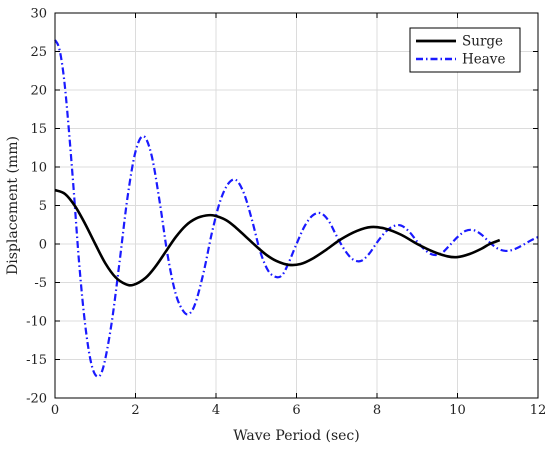 The height and width of the screenshot is (451, 550). What do you see at coordinates (43, 245) in the screenshot?
I see `y-tick-label: 0` at bounding box center [43, 245].